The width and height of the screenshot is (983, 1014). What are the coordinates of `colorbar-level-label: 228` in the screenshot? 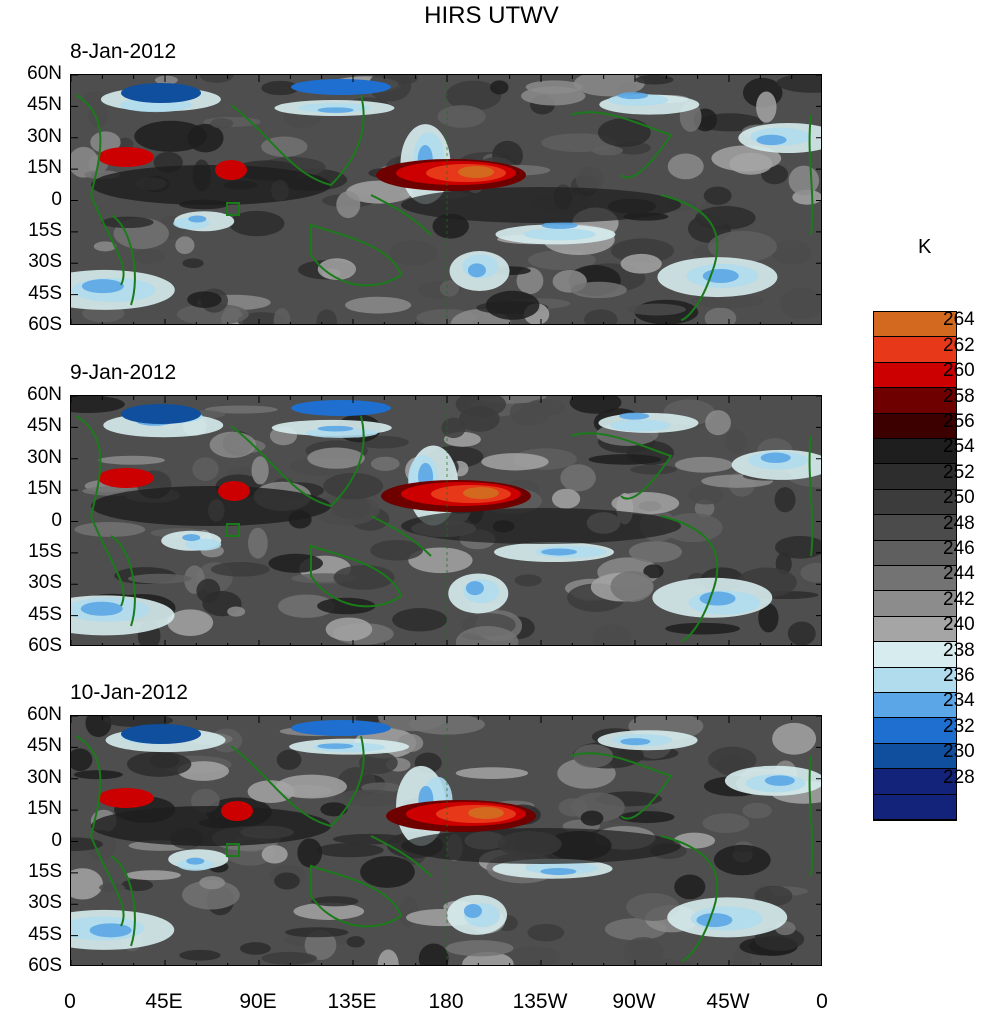 It's located at (959, 777).